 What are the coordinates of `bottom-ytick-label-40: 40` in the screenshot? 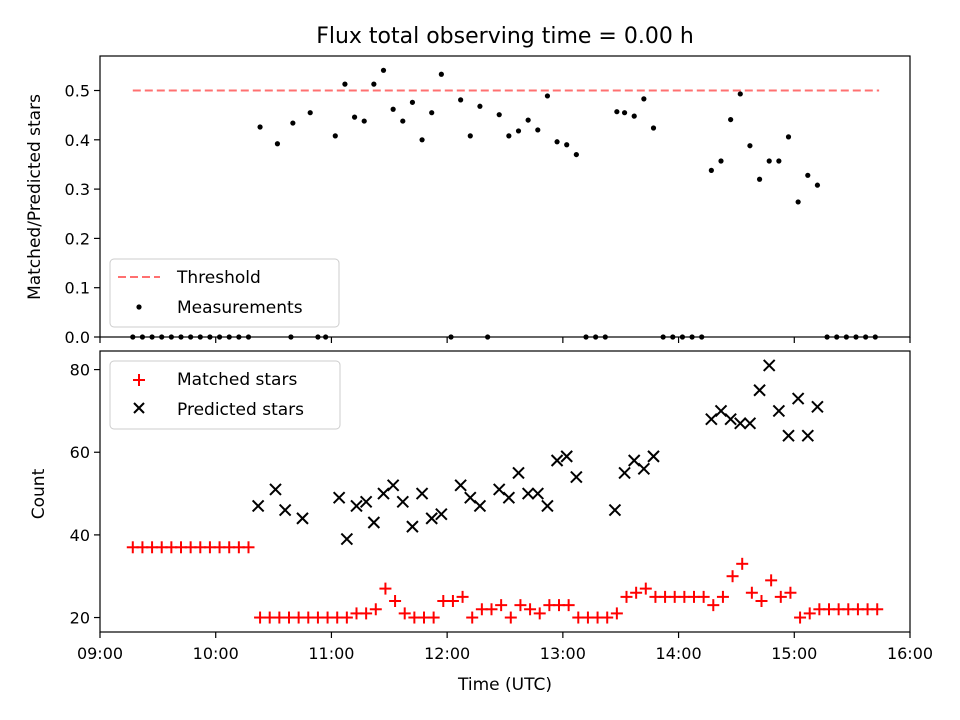 It's located at (80, 535).